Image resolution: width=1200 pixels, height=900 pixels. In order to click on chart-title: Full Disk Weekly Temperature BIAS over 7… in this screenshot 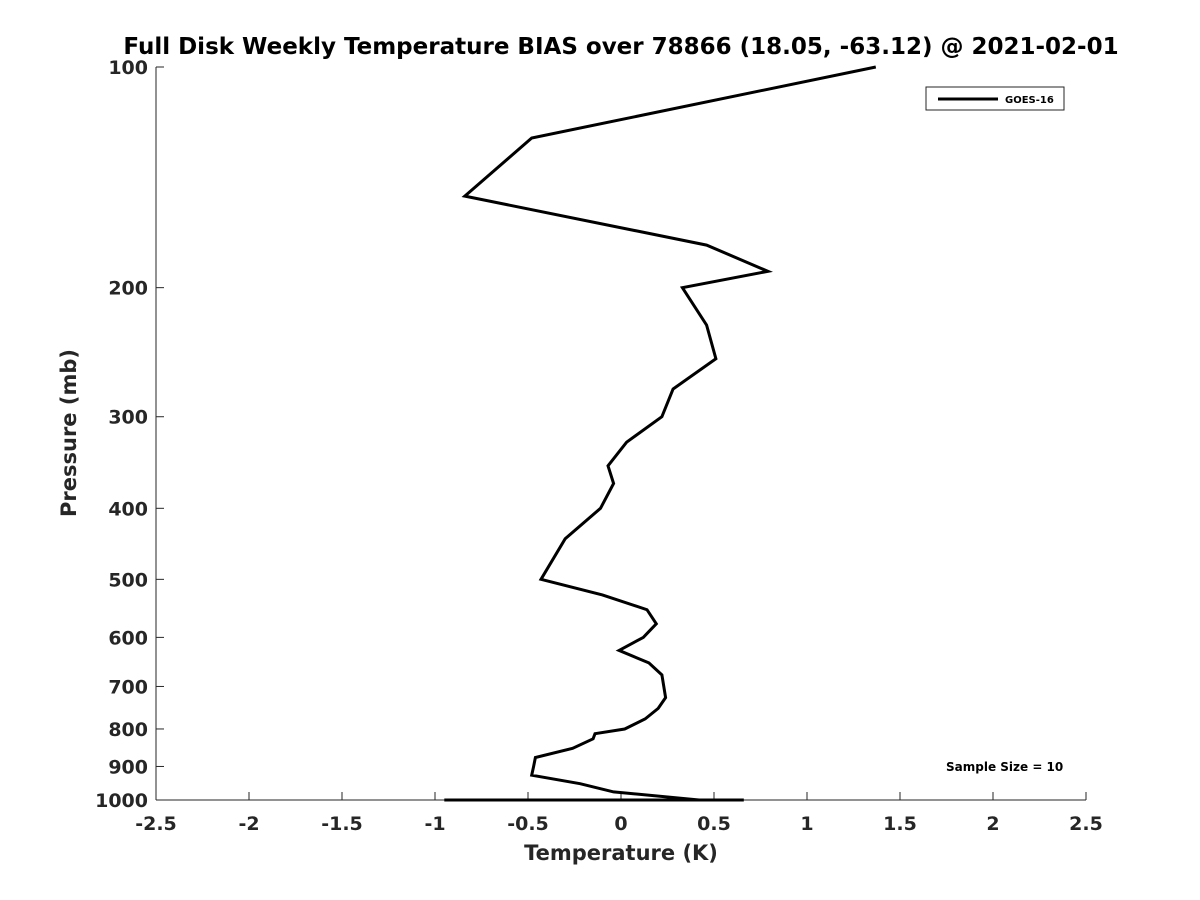, I will do `click(620, 47)`.